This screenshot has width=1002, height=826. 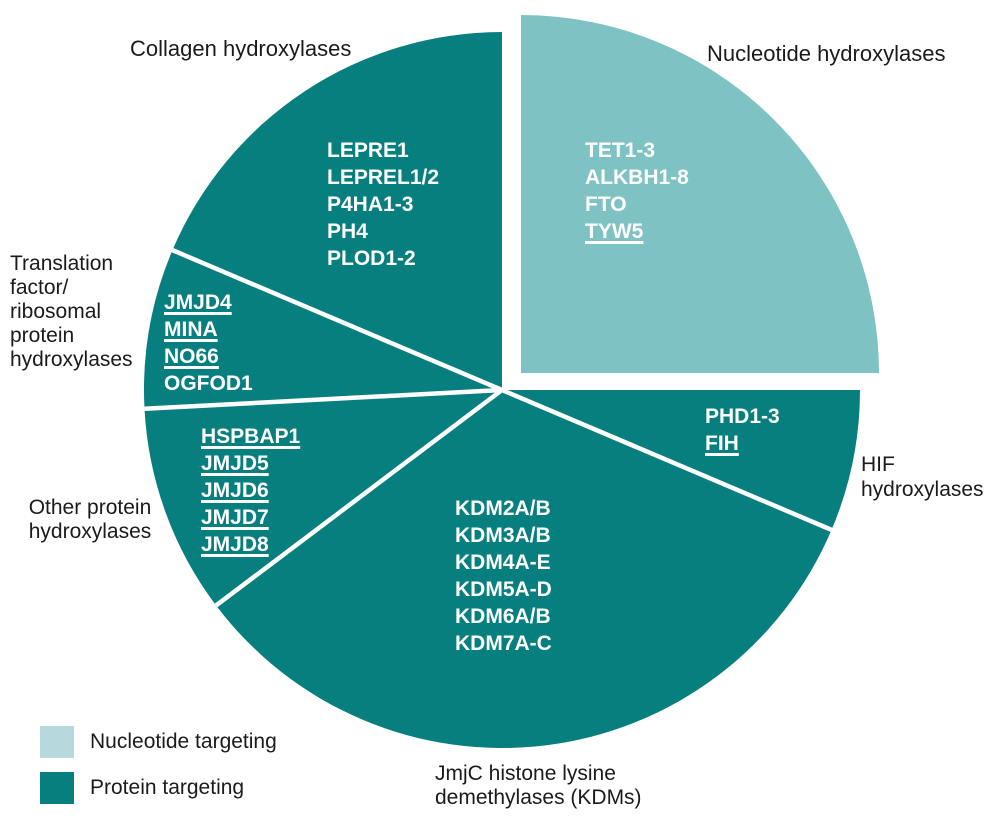 I want to click on gene-name: NO66, so click(x=191, y=356).